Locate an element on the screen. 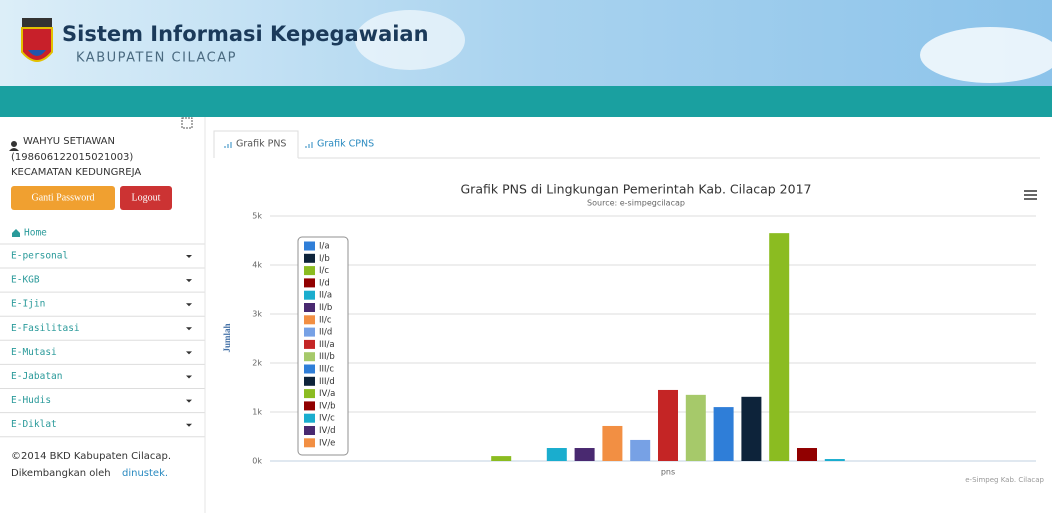 The image size is (1052, 517). menu-item: E-Diklat is located at coordinates (34, 424).